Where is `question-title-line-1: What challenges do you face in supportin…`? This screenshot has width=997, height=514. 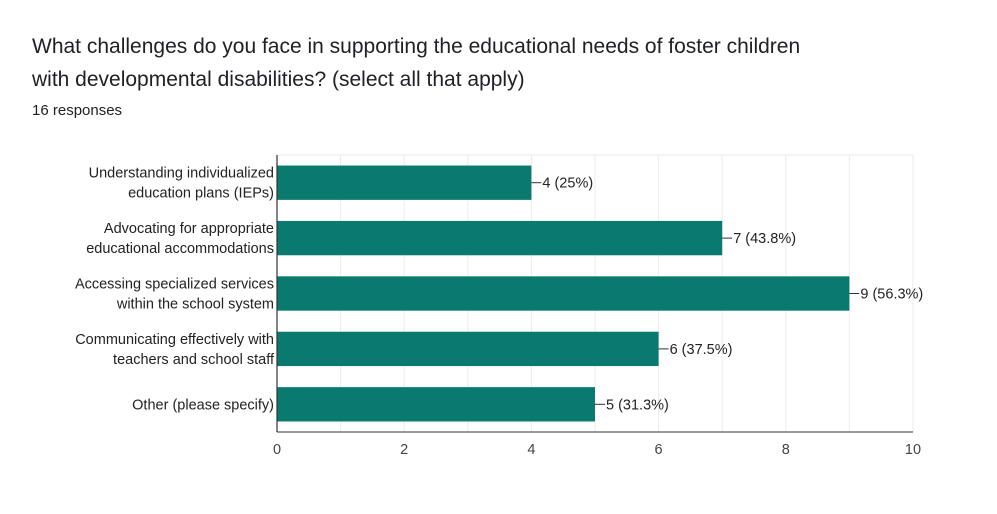
question-title-line-1: What challenges do you face in supportin… is located at coordinates (416, 46).